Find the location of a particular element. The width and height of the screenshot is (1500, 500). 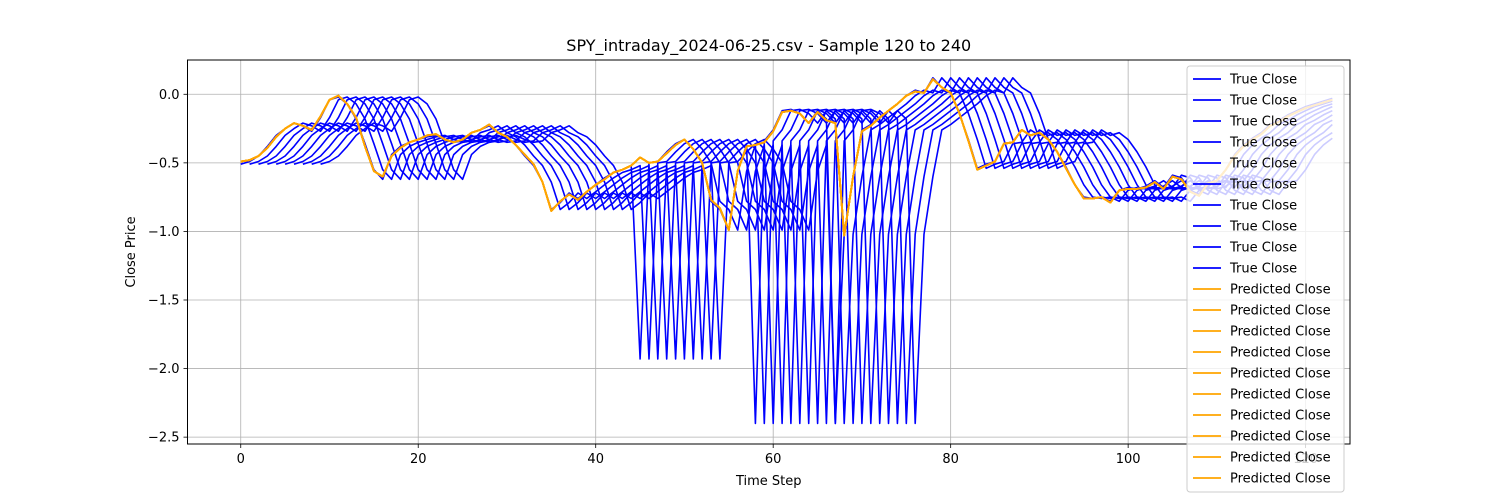

x-tick-label: 0 is located at coordinates (241, 459).